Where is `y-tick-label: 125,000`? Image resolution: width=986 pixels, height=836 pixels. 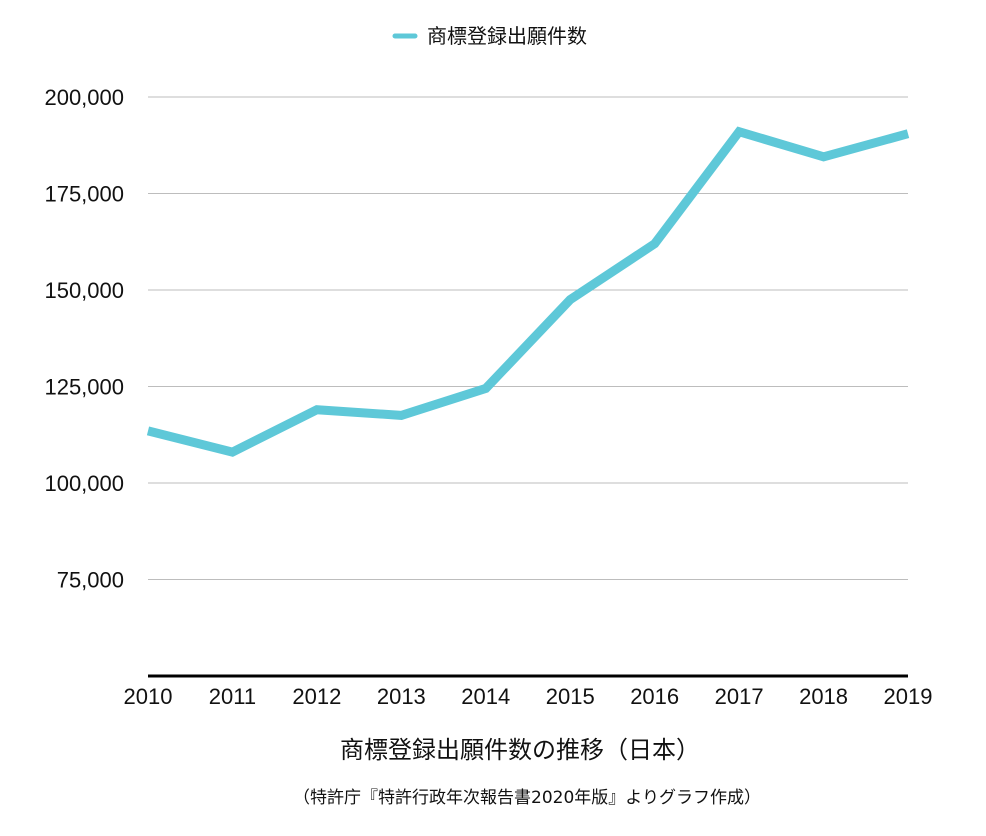 y-tick-label: 125,000 is located at coordinates (84, 387).